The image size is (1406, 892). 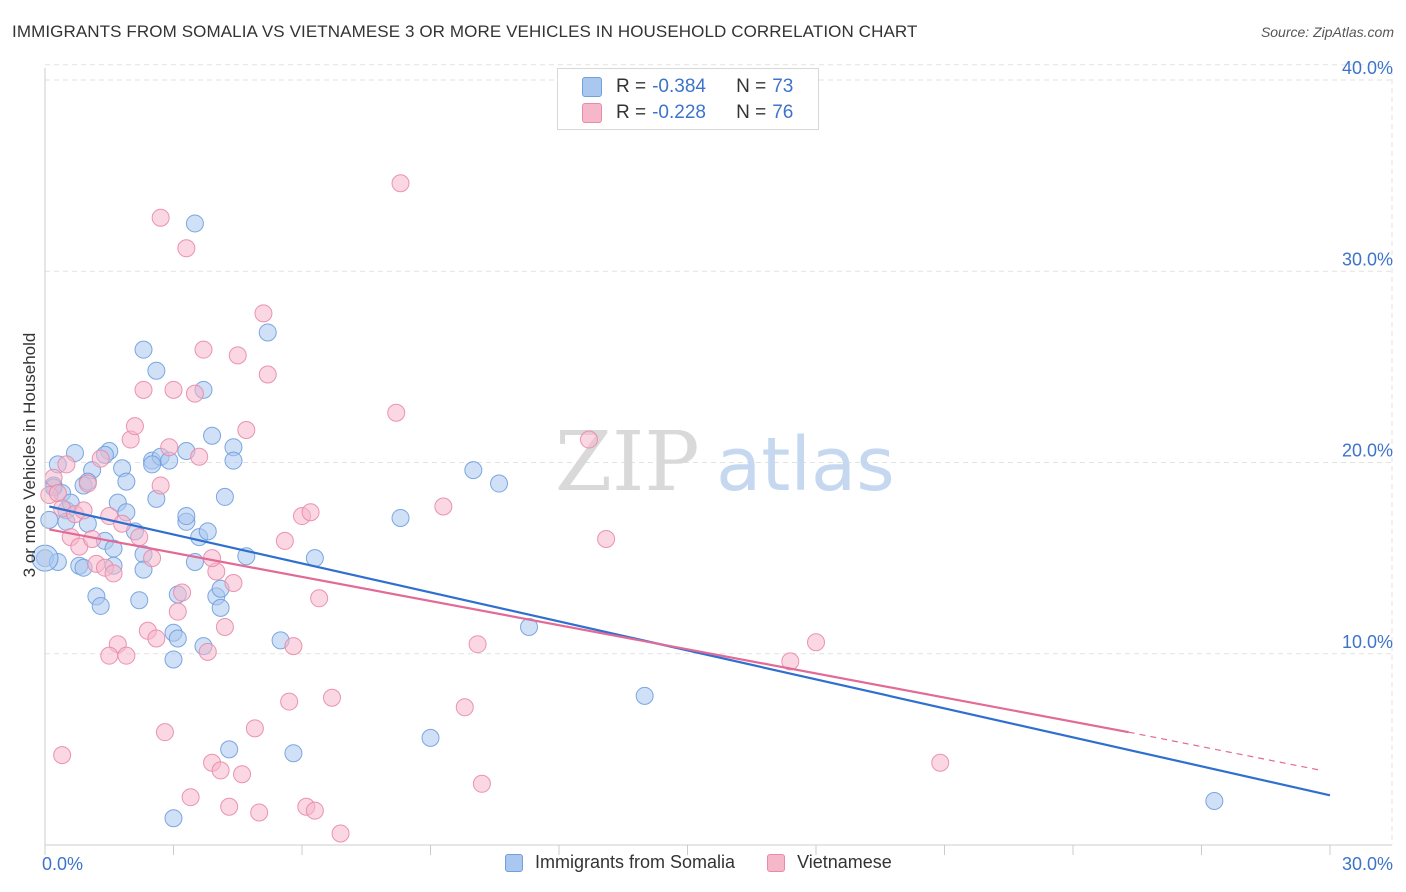 What do you see at coordinates (29, 455) in the screenshot?
I see `y-axis-label: 3 or more Vehicles in Household` at bounding box center [29, 455].